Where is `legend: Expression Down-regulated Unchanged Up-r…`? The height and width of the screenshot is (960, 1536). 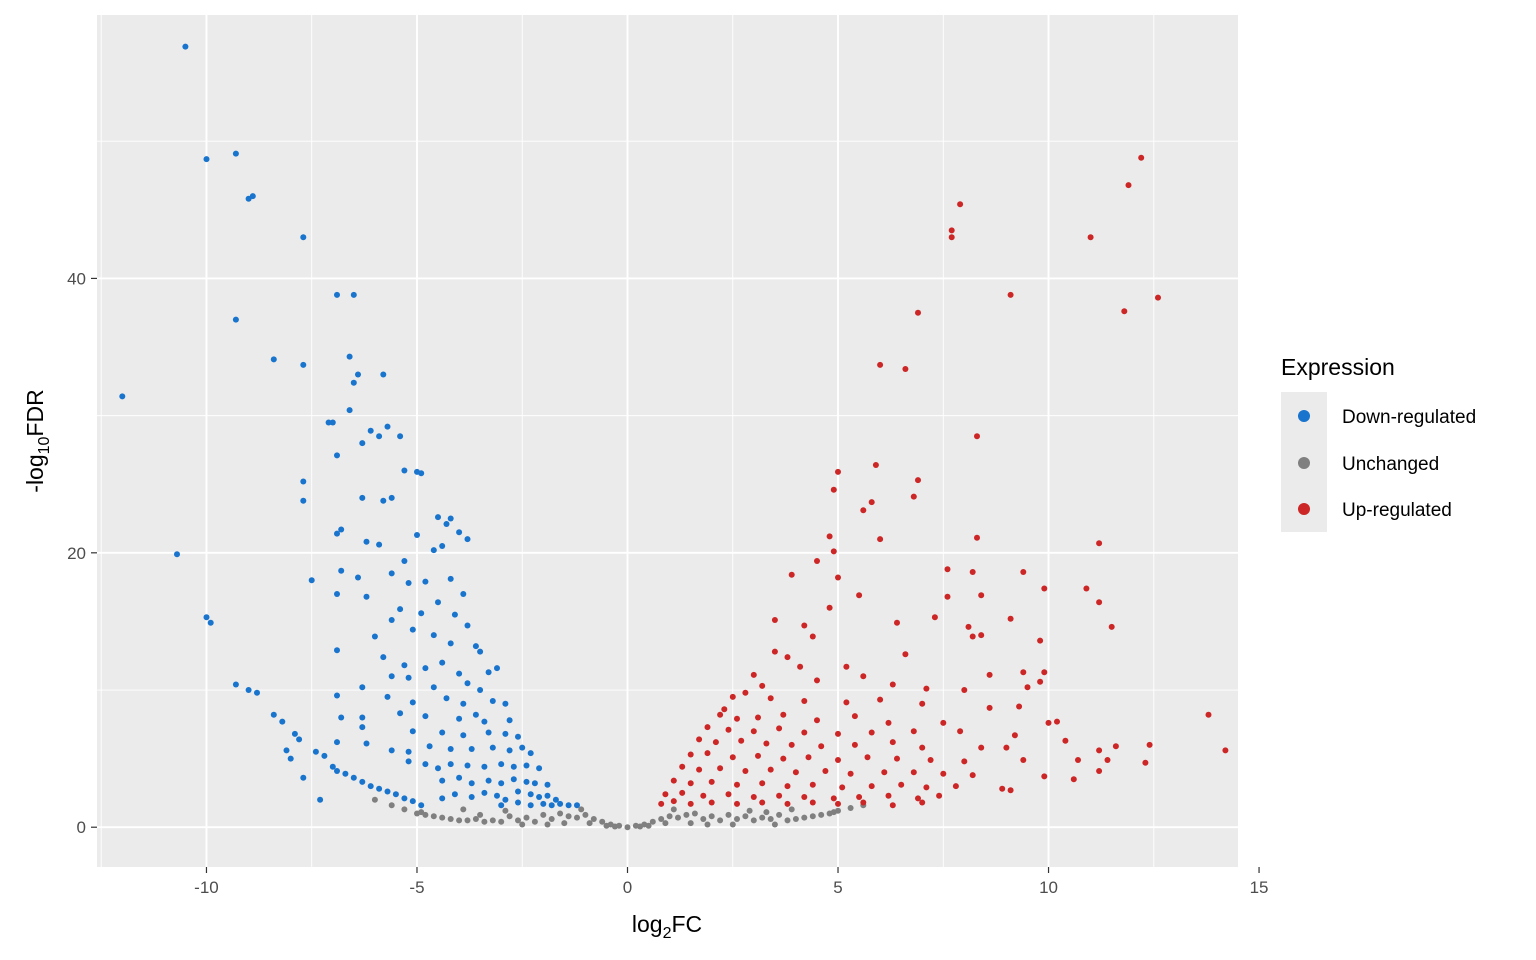
legend: Expression Down-regulated Unchanged Up-r… is located at coordinates (1378, 443).